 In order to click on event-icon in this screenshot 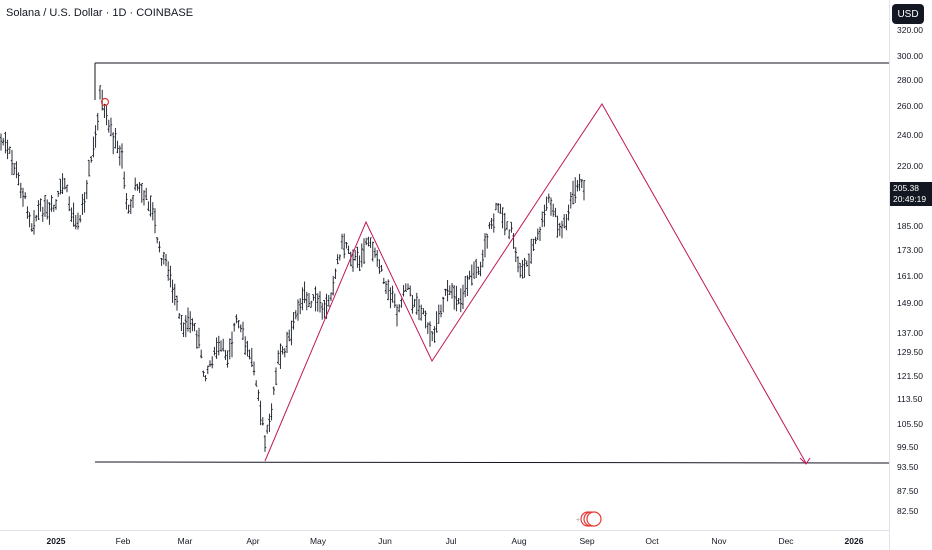, I will do `click(594, 519)`.